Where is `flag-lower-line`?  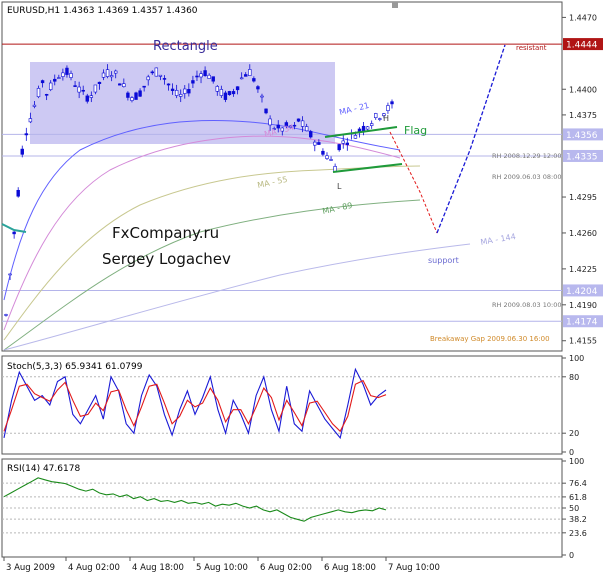
flag-lower-line is located at coordinates (367, 168).